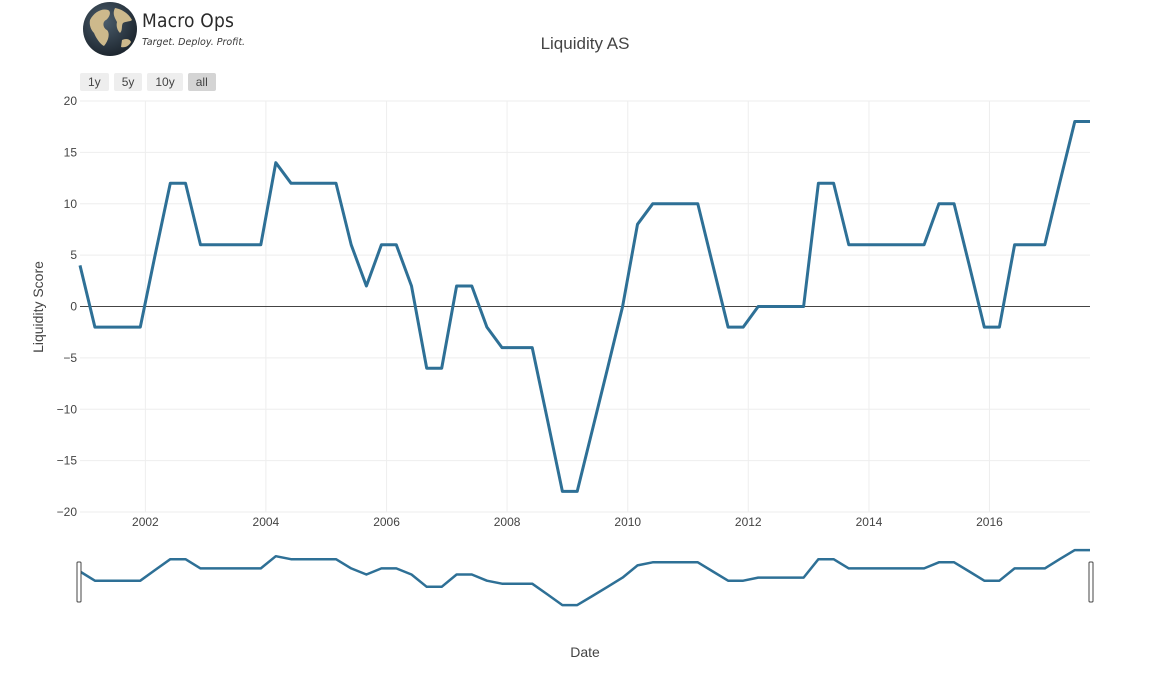 This screenshot has height=700, width=1170. Describe the element at coordinates (188, 21) in the screenshot. I see `logo-brand-name: Macro Ops` at that location.